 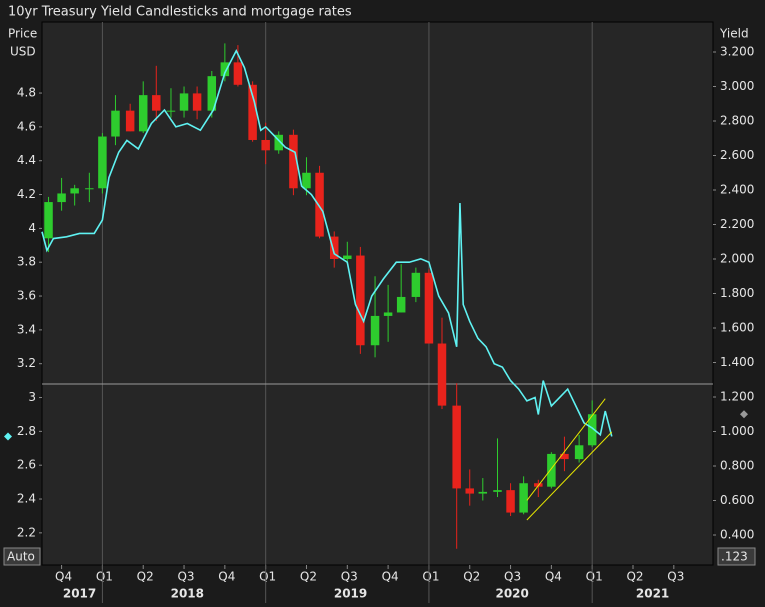 I want to click on precision-label: .123, so click(x=734, y=557).